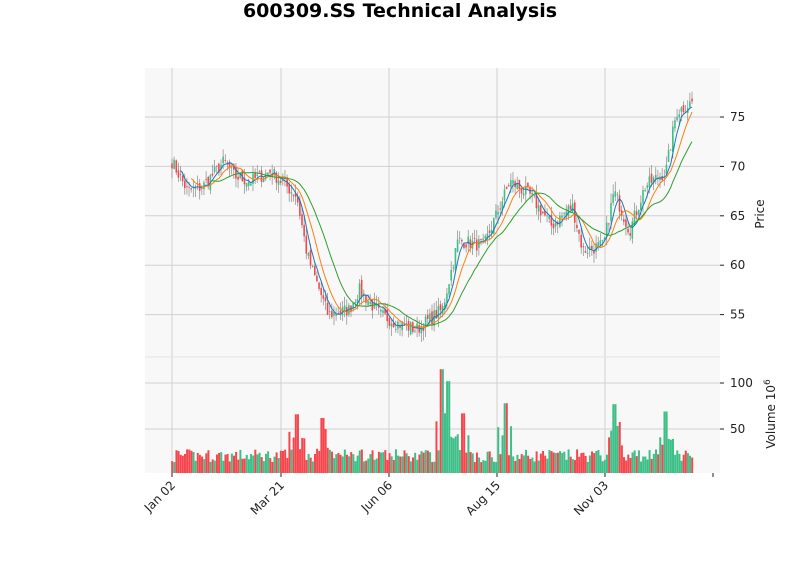  What do you see at coordinates (737, 166) in the screenshot?
I see `y-tick-label: 70` at bounding box center [737, 166].